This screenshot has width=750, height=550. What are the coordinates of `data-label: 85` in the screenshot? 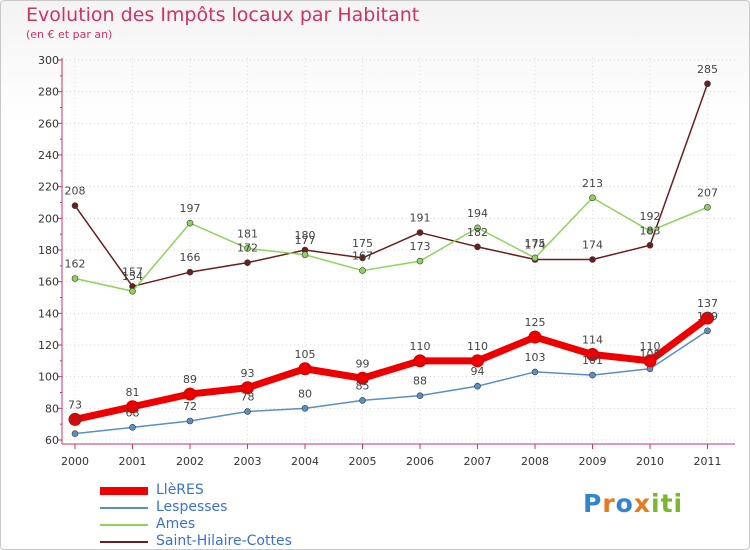 It's located at (363, 385).